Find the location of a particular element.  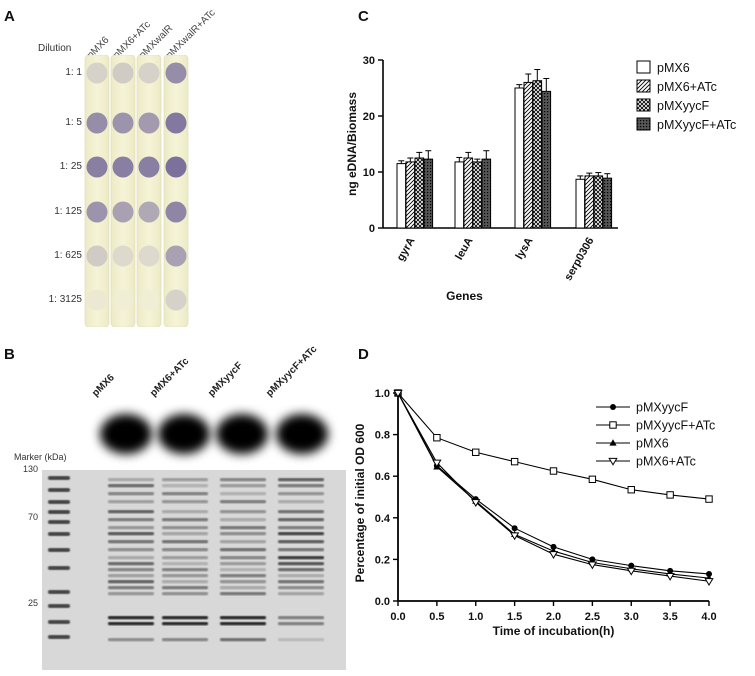

lane-label-1: pMX6+ATc is located at coordinates (170, 377).